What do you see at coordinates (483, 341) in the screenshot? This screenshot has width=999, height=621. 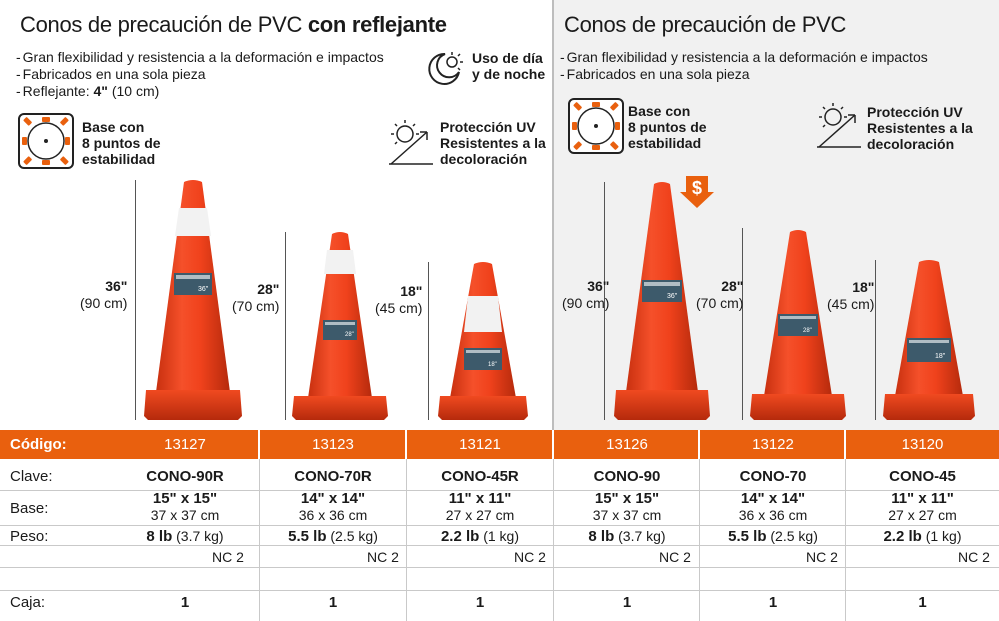 I see `reflective-cone-18: 18"` at bounding box center [483, 341].